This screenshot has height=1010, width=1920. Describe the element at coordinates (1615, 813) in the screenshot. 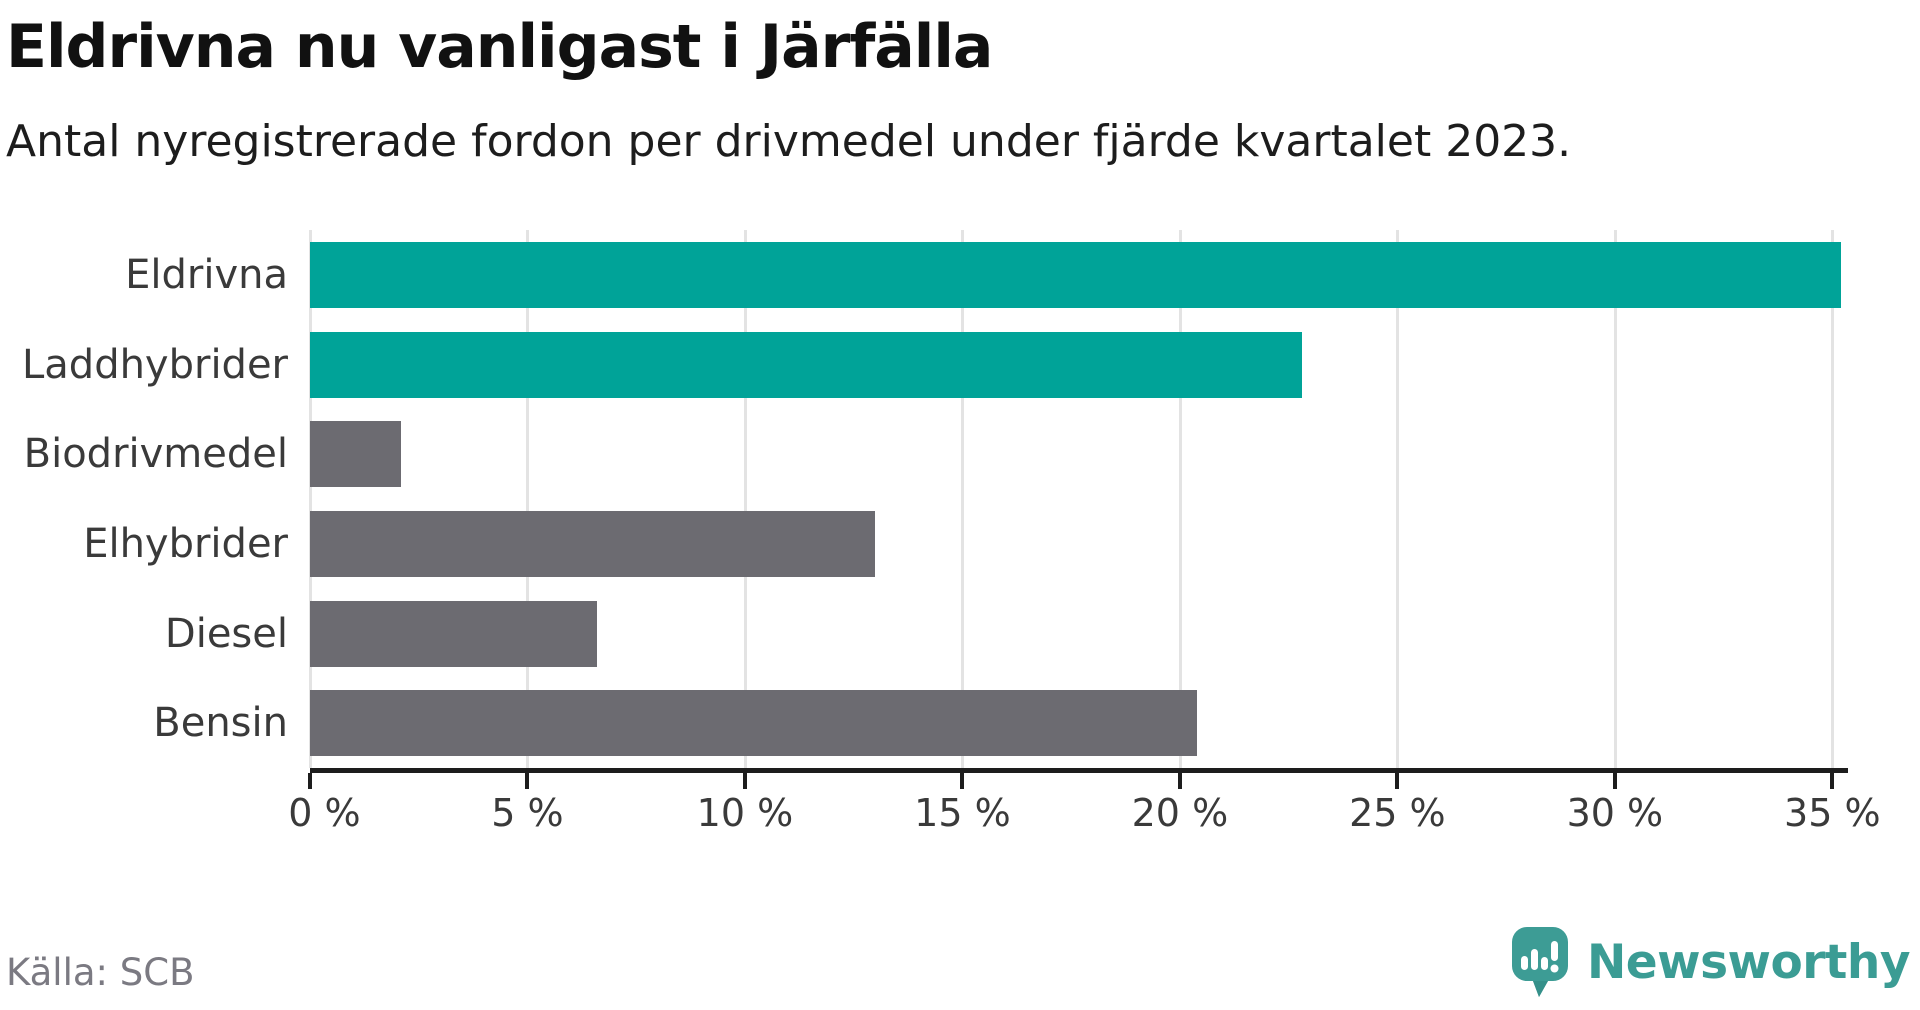

I see `axis-tick-label: 30 %` at that location.